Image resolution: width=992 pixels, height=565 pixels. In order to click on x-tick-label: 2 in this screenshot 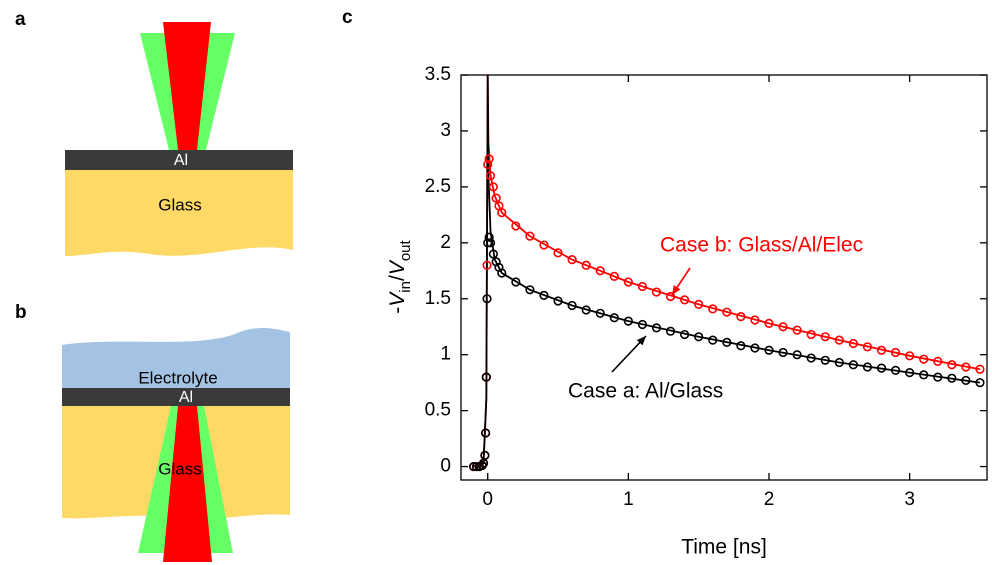, I will do `click(769, 499)`.